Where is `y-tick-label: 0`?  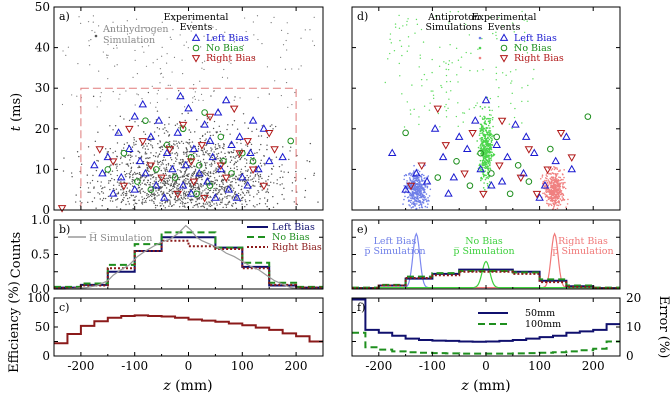 y-tick-label: 0 is located at coordinates (46, 210).